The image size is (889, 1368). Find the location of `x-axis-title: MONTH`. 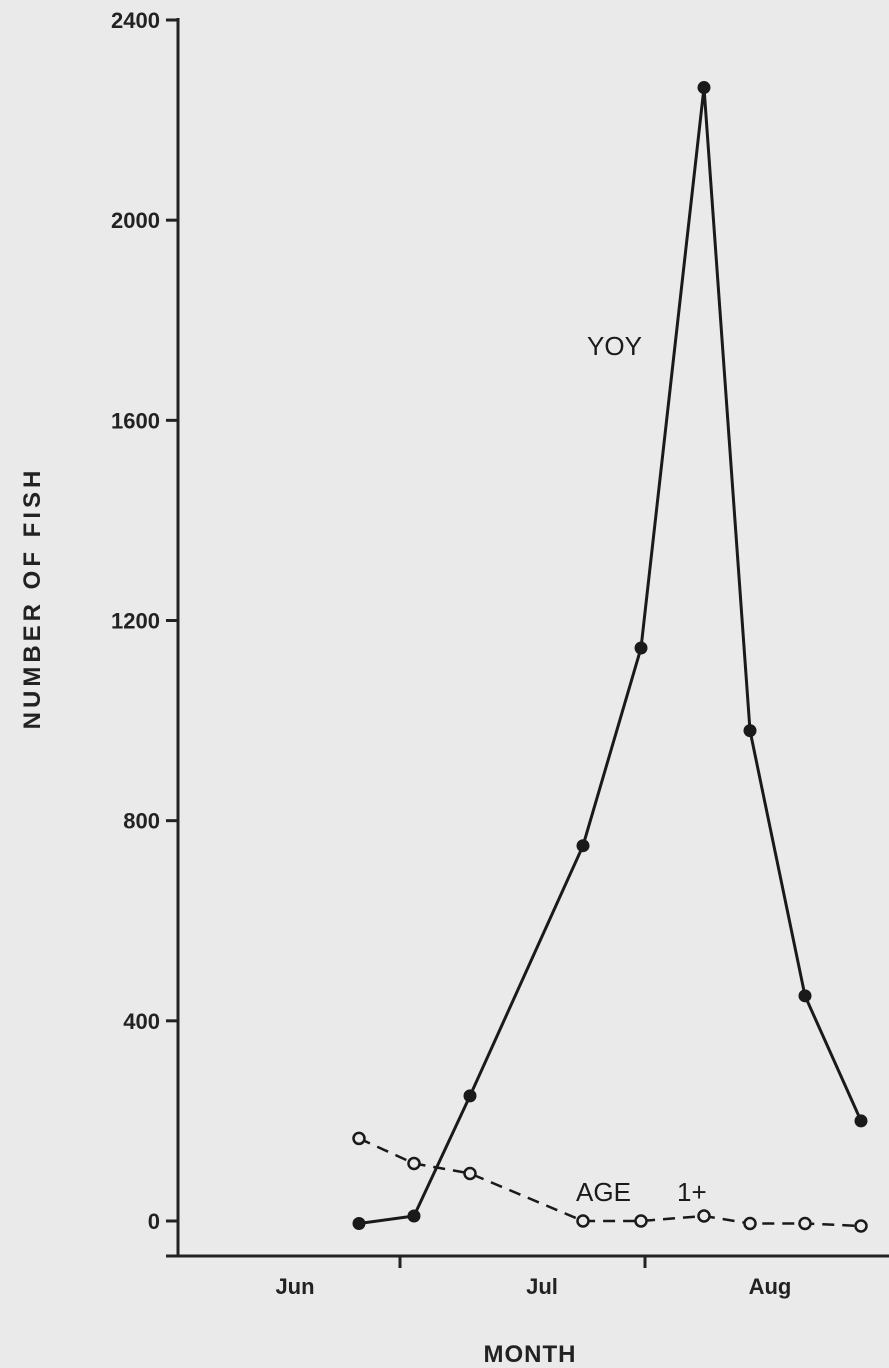

x-axis-title: MONTH is located at coordinates (530, 1354).